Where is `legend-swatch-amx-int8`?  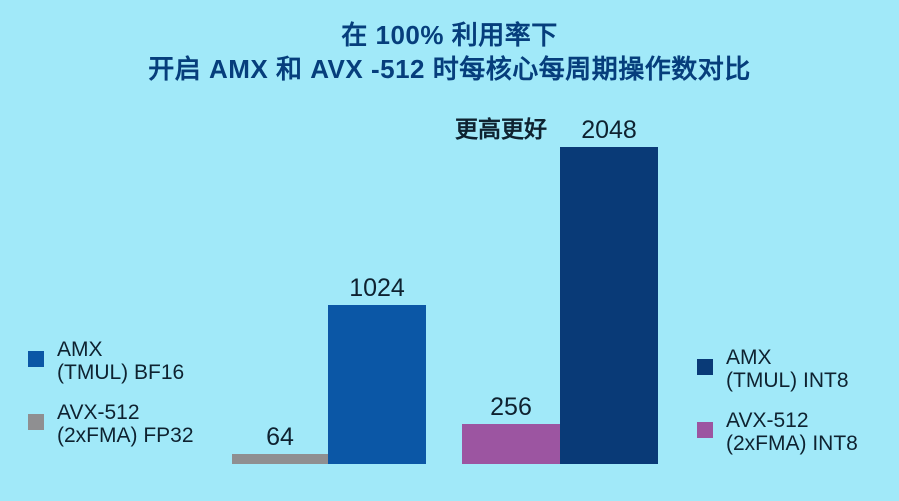 legend-swatch-amx-int8 is located at coordinates (705, 367).